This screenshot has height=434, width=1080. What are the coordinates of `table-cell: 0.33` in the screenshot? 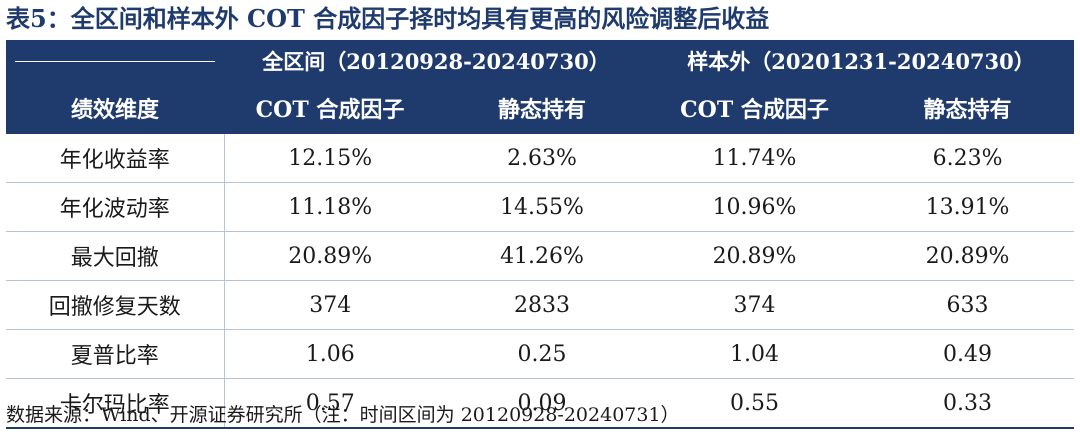 It's located at (968, 403).